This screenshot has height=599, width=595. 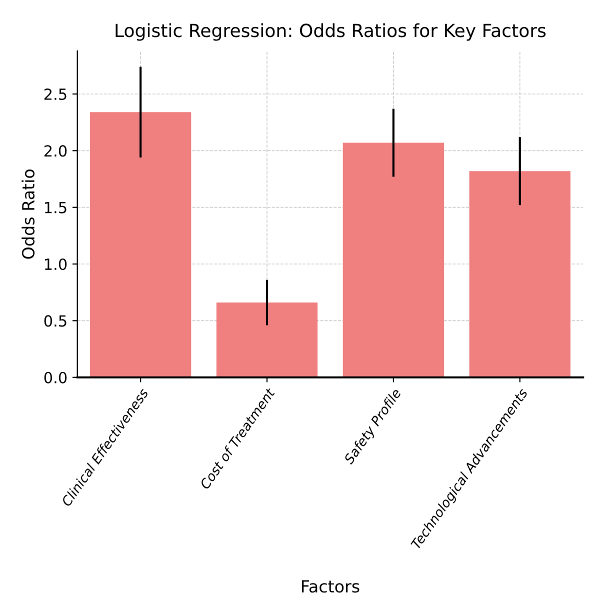 I want to click on y-tick-label: 0.5, so click(x=55, y=321).